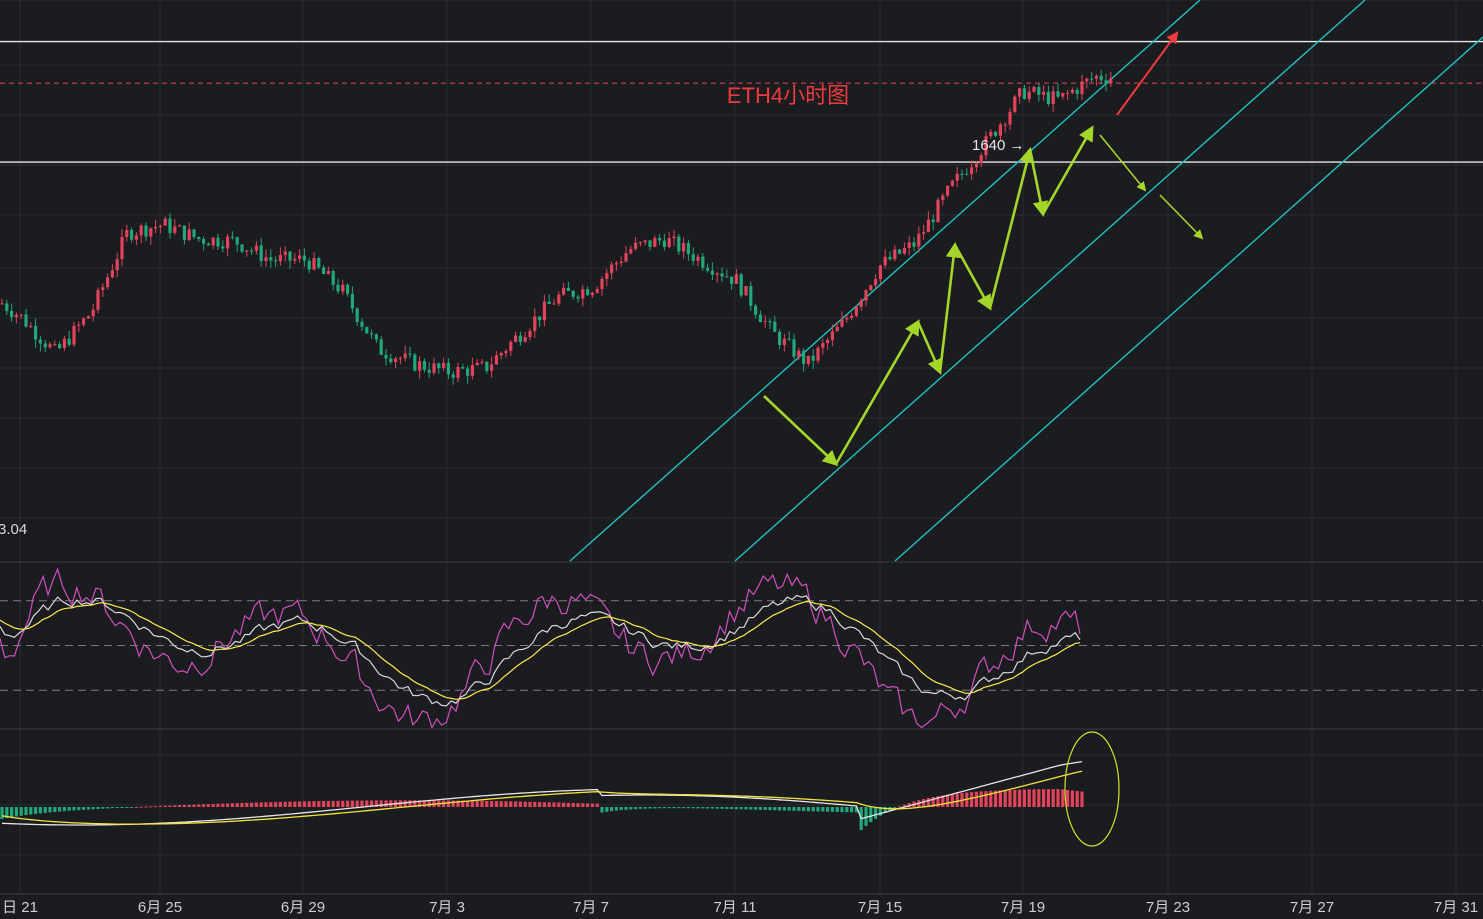 Image resolution: width=1483 pixels, height=919 pixels. Describe the element at coordinates (542, 797) in the screenshot. I see `macd-dea-line` at that location.